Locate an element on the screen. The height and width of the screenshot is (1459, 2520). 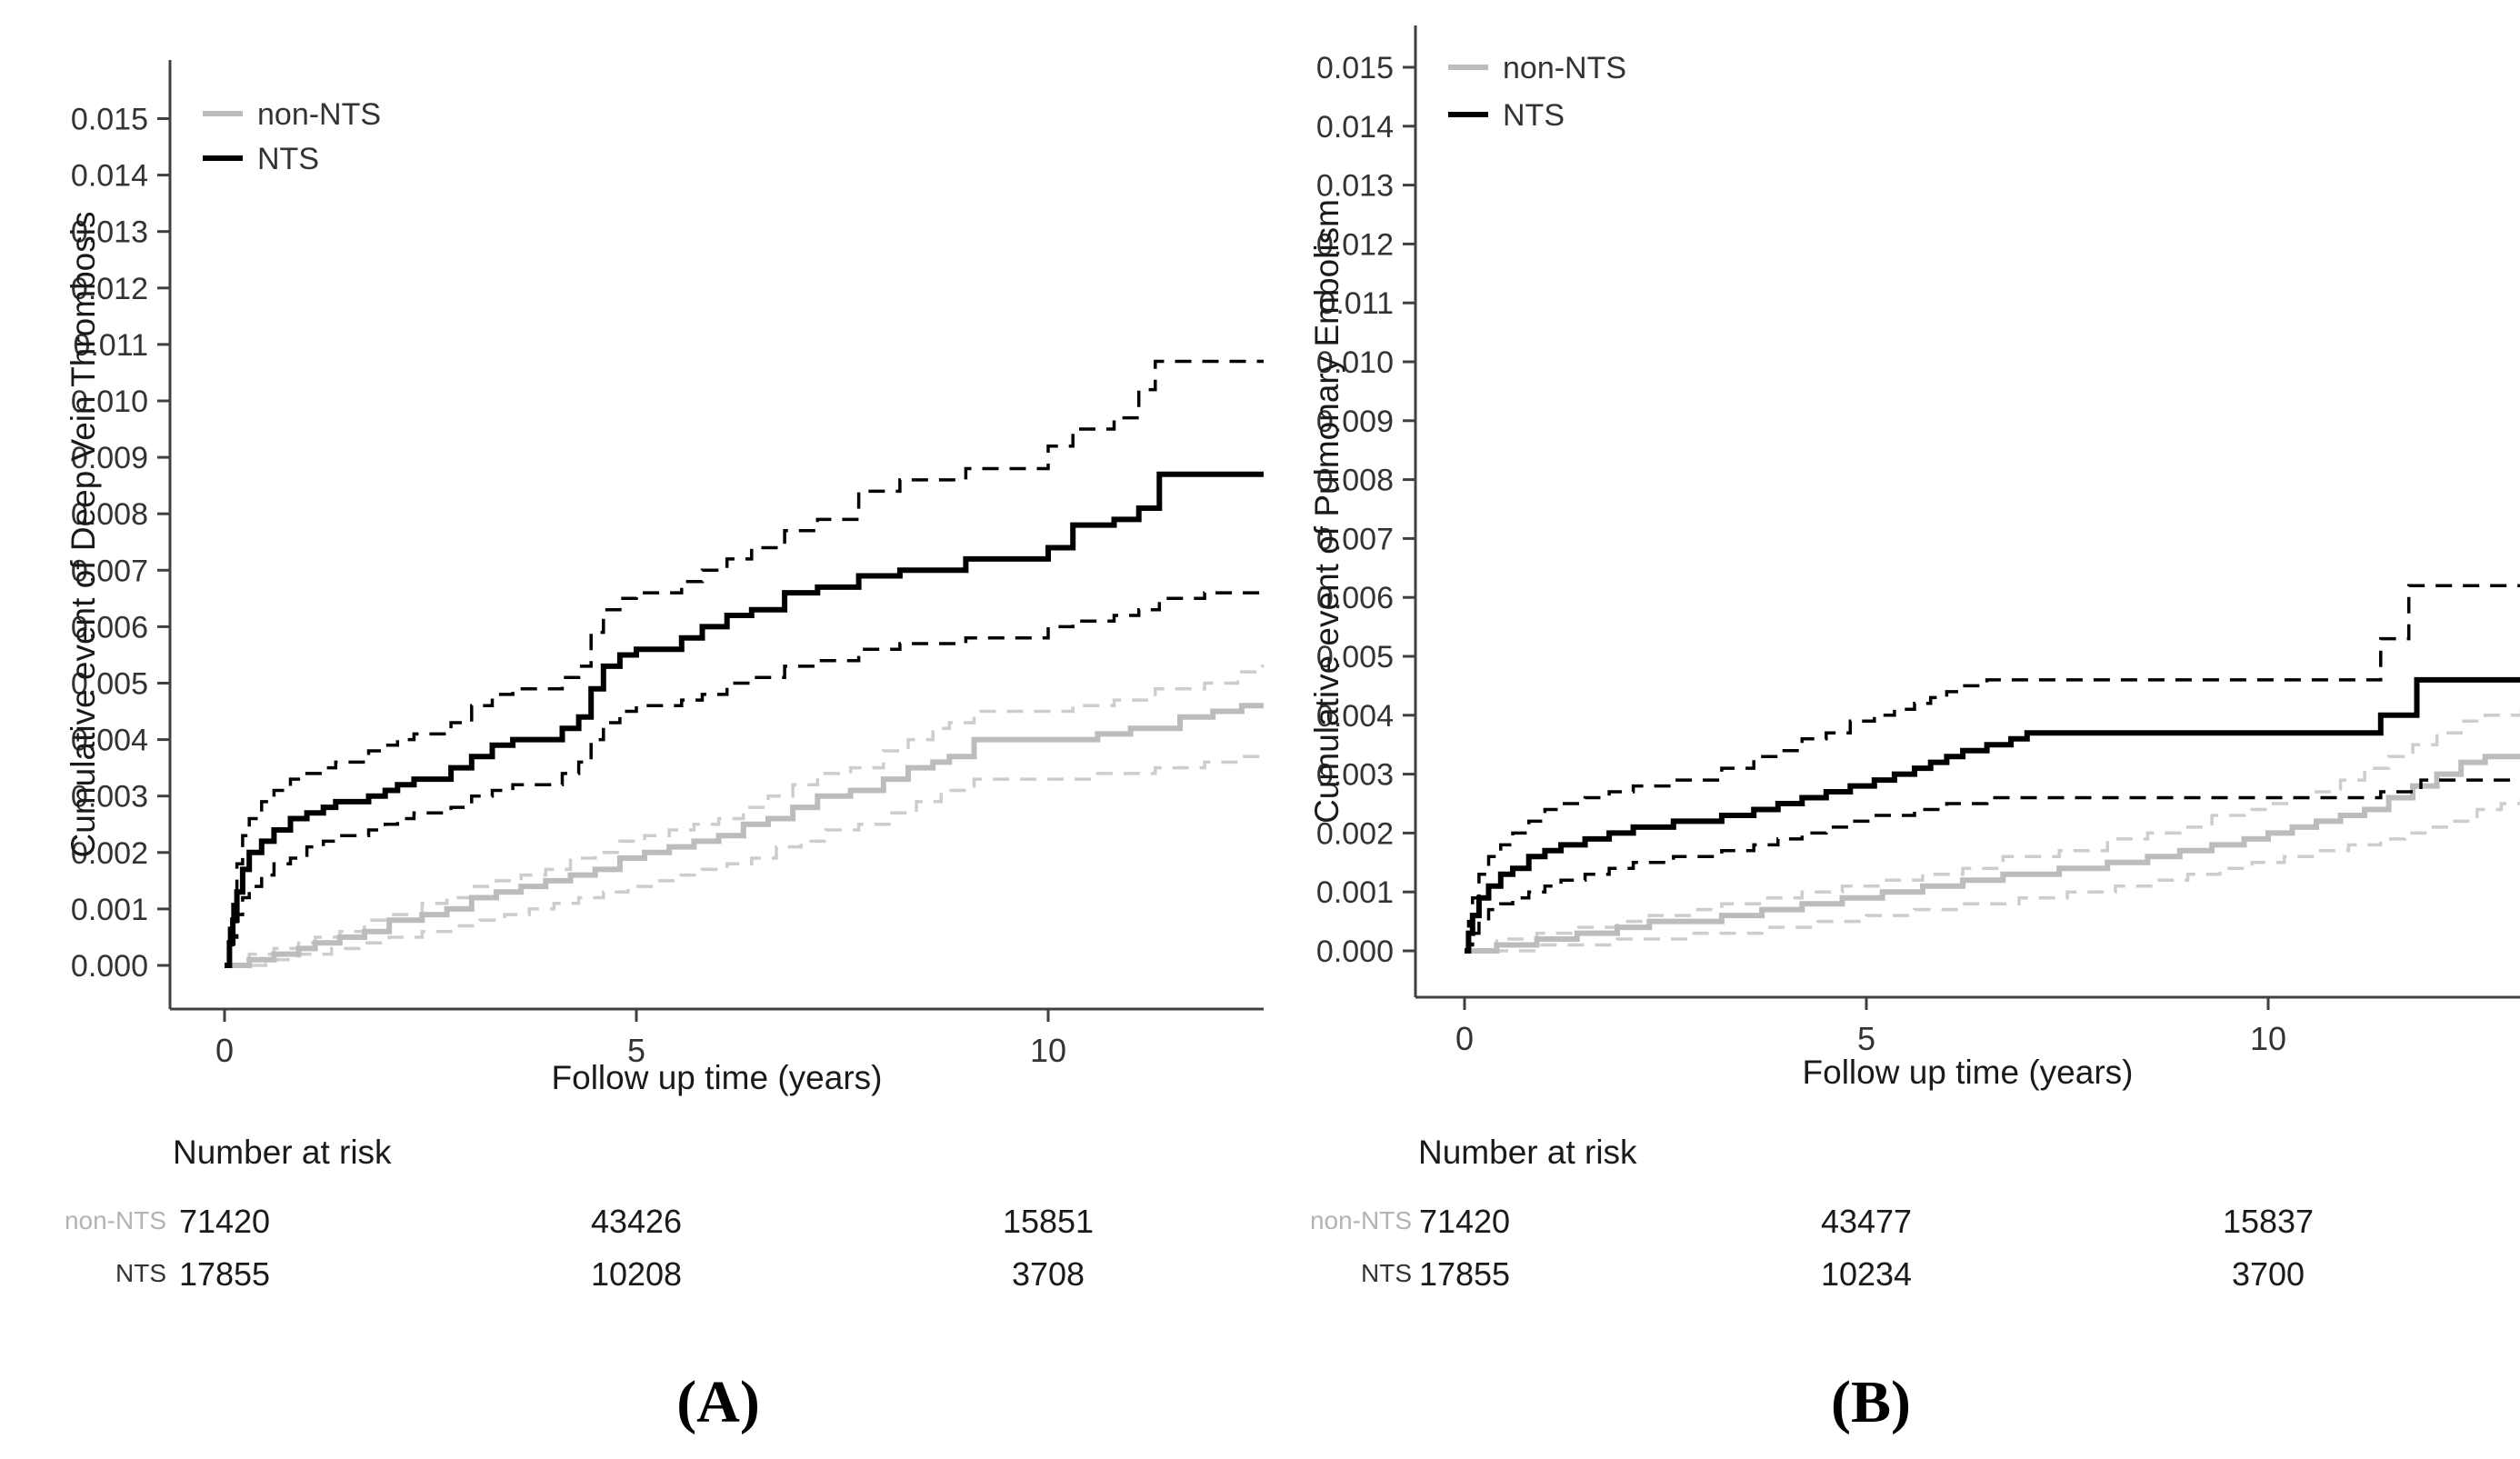
curves is located at coordinates (1992, 769).